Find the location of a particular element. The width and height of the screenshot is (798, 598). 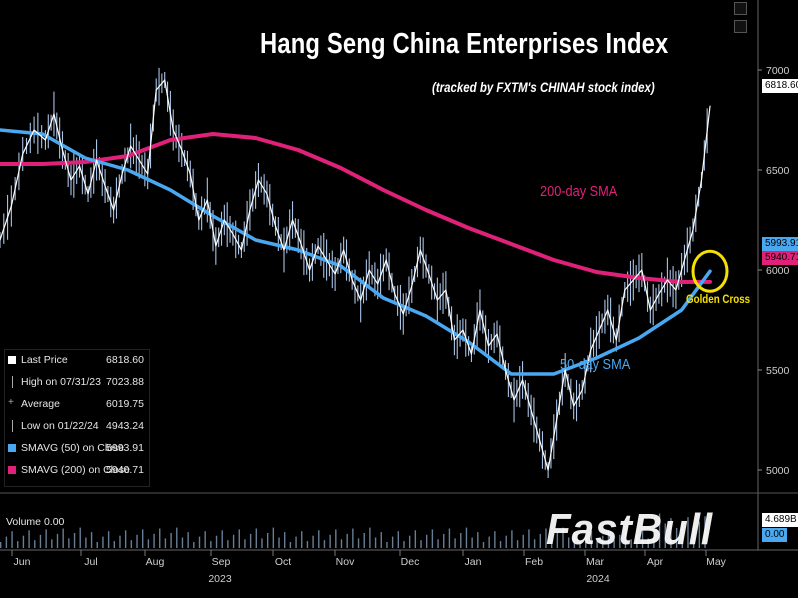

legend-row: SMAVG (50) on Close 5993.91 is located at coordinates (77, 448).